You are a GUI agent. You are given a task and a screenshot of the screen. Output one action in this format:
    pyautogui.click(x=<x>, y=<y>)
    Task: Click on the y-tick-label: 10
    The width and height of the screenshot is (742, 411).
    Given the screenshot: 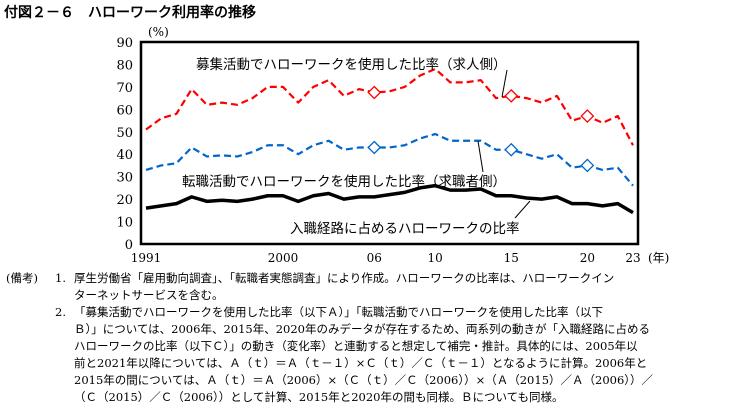 What is the action you would take?
    pyautogui.click(x=124, y=223)
    